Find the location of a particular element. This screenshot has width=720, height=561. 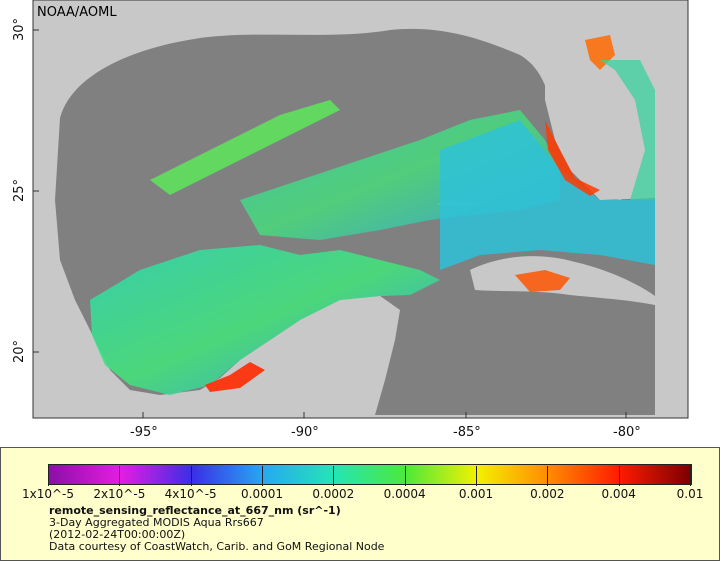

colorbar-tick-label: 2x10^-5 is located at coordinates (119, 494).